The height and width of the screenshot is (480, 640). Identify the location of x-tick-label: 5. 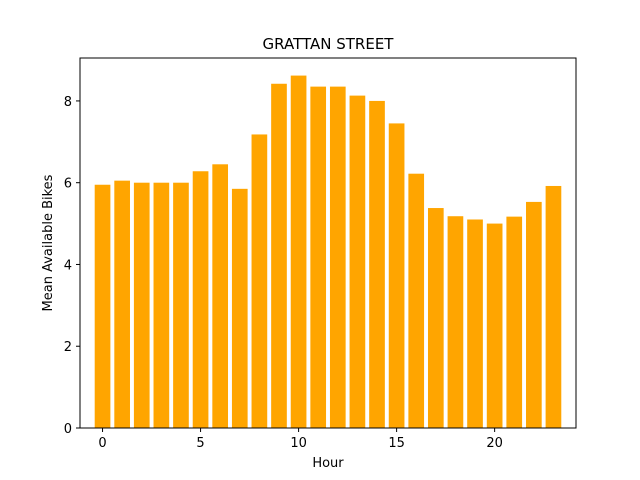
(200, 443).